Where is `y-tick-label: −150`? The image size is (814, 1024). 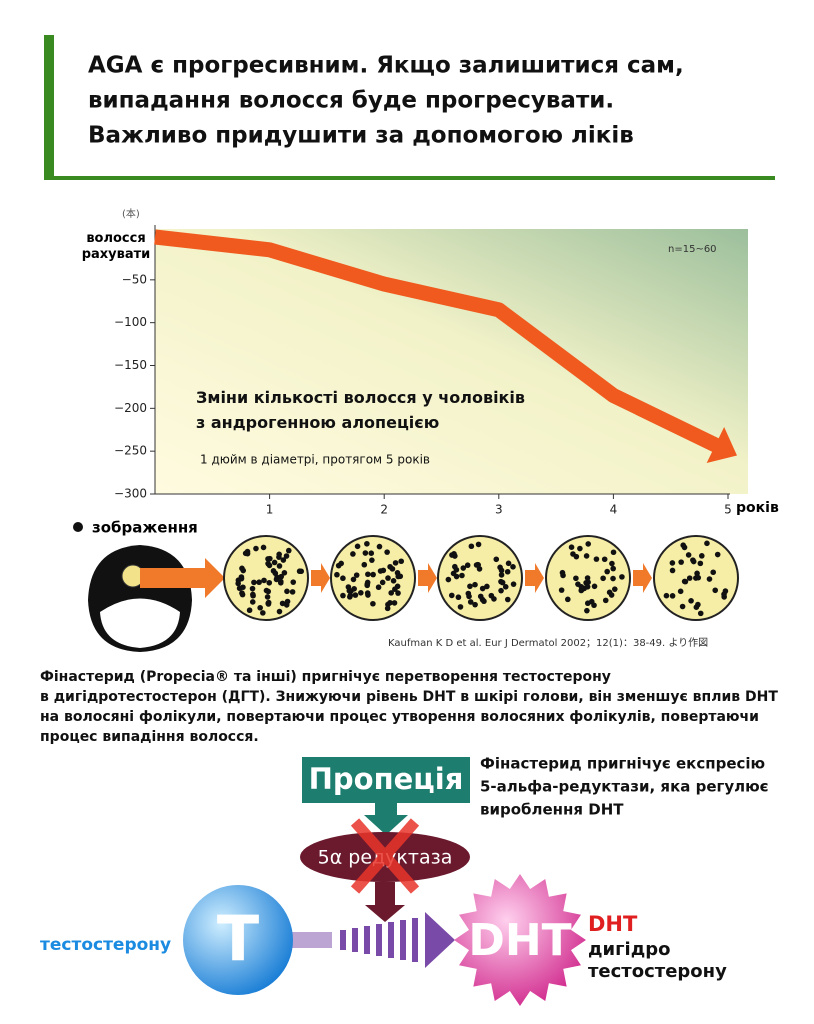 y-tick-label: −150 is located at coordinates (130, 365).